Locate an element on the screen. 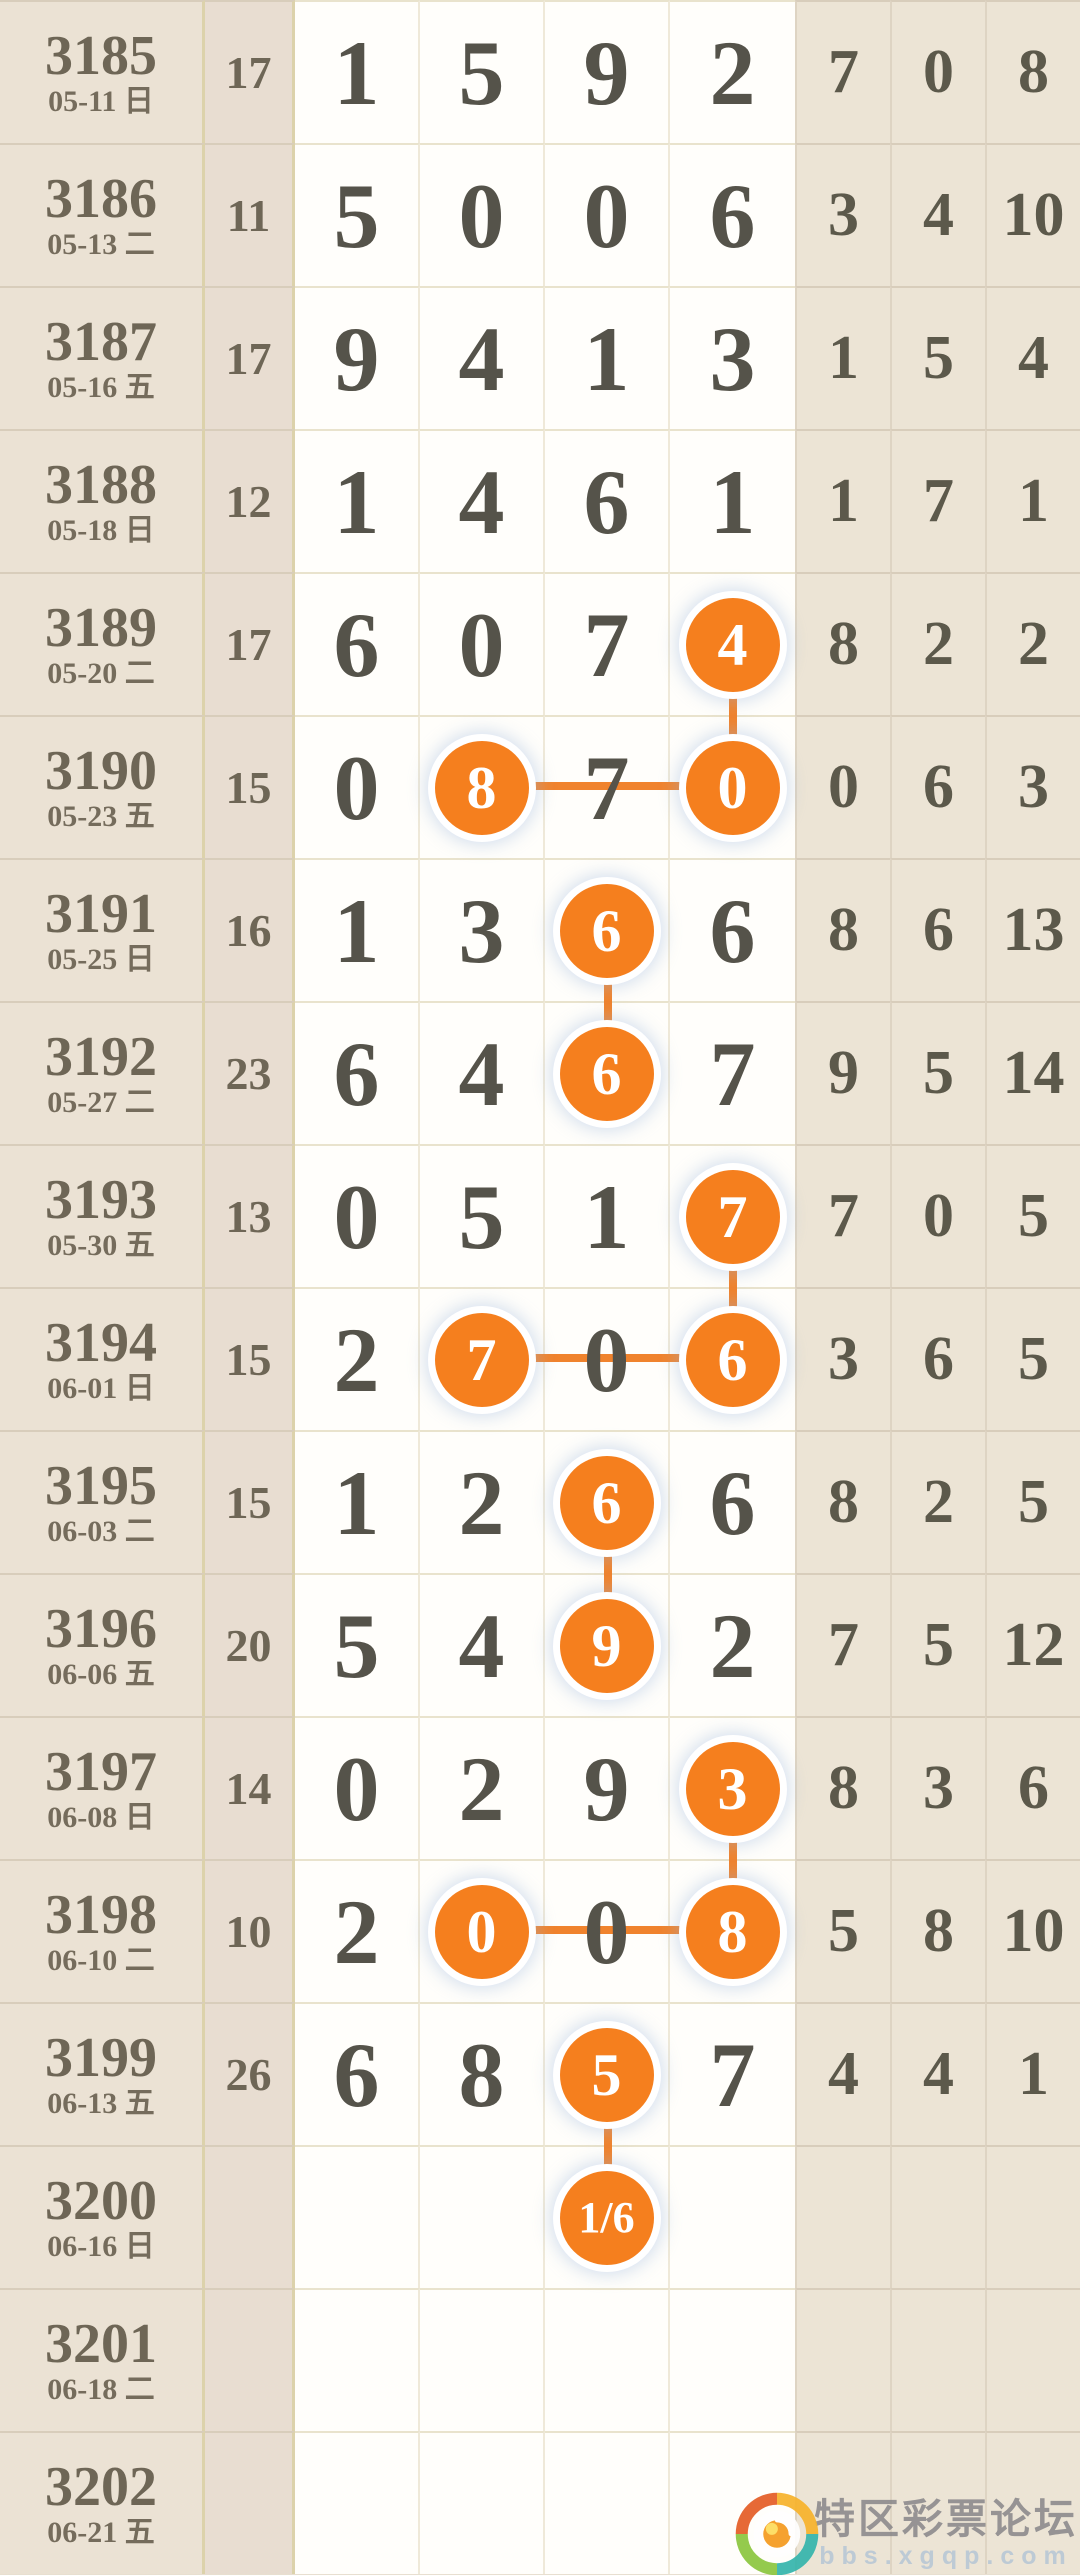 This screenshot has width=1080, height=2575. period-number: 3194 is located at coordinates (101, 1342).